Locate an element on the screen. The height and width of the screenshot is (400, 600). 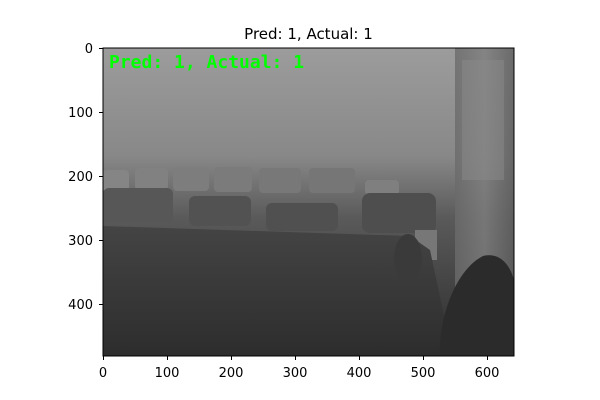
y-tick-label: 0 is located at coordinates (89, 49).